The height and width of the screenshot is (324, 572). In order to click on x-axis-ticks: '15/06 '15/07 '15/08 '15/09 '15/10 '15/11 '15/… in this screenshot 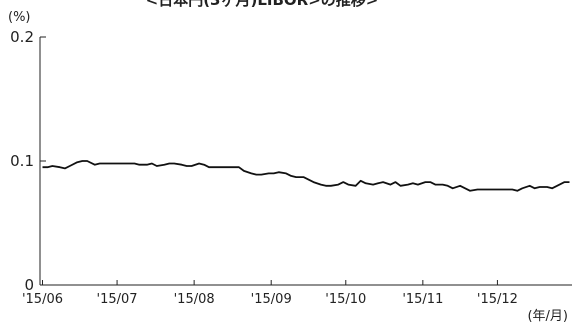, I will do `click(270, 293)`.